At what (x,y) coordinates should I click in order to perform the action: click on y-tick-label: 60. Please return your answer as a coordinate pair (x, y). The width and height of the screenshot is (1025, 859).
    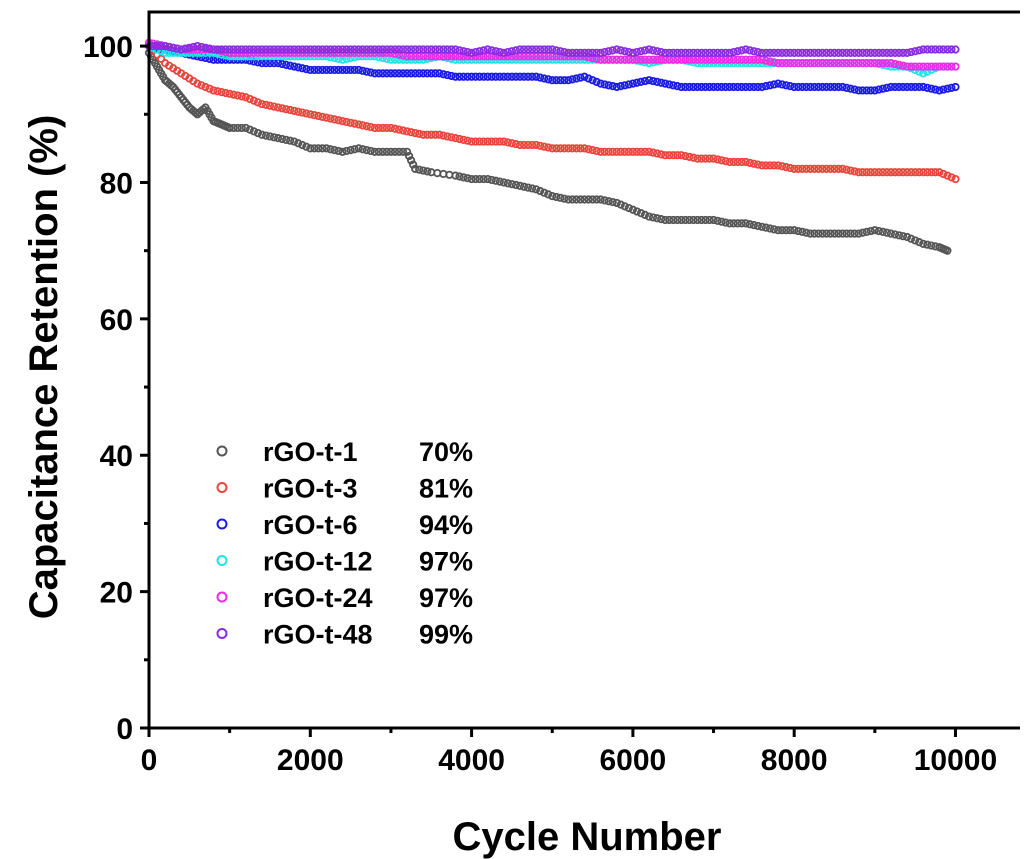
    Looking at the image, I should click on (116, 320).